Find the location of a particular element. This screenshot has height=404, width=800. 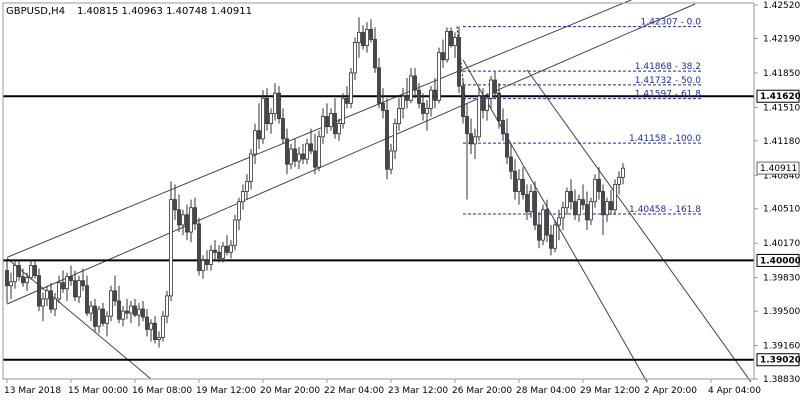

time-tick-label: 26 Mar 20:00 is located at coordinates (482, 391).